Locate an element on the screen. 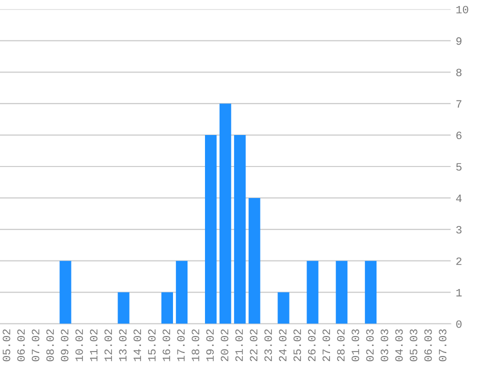 The height and width of the screenshot is (370, 498). x-tick-label: 27.02 is located at coordinates (326, 345).